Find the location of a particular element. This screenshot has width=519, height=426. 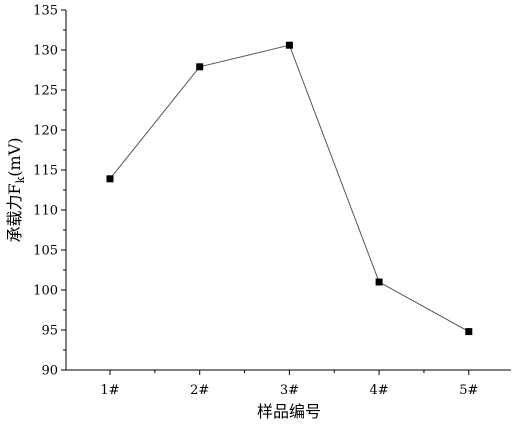

y-tick-label: 90 is located at coordinates (49, 371).